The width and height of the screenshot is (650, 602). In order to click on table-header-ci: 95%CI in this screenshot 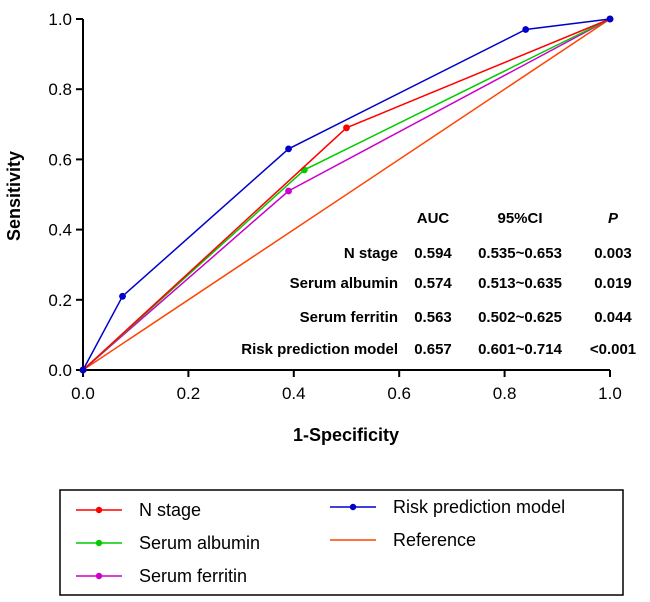, I will do `click(519, 218)`.